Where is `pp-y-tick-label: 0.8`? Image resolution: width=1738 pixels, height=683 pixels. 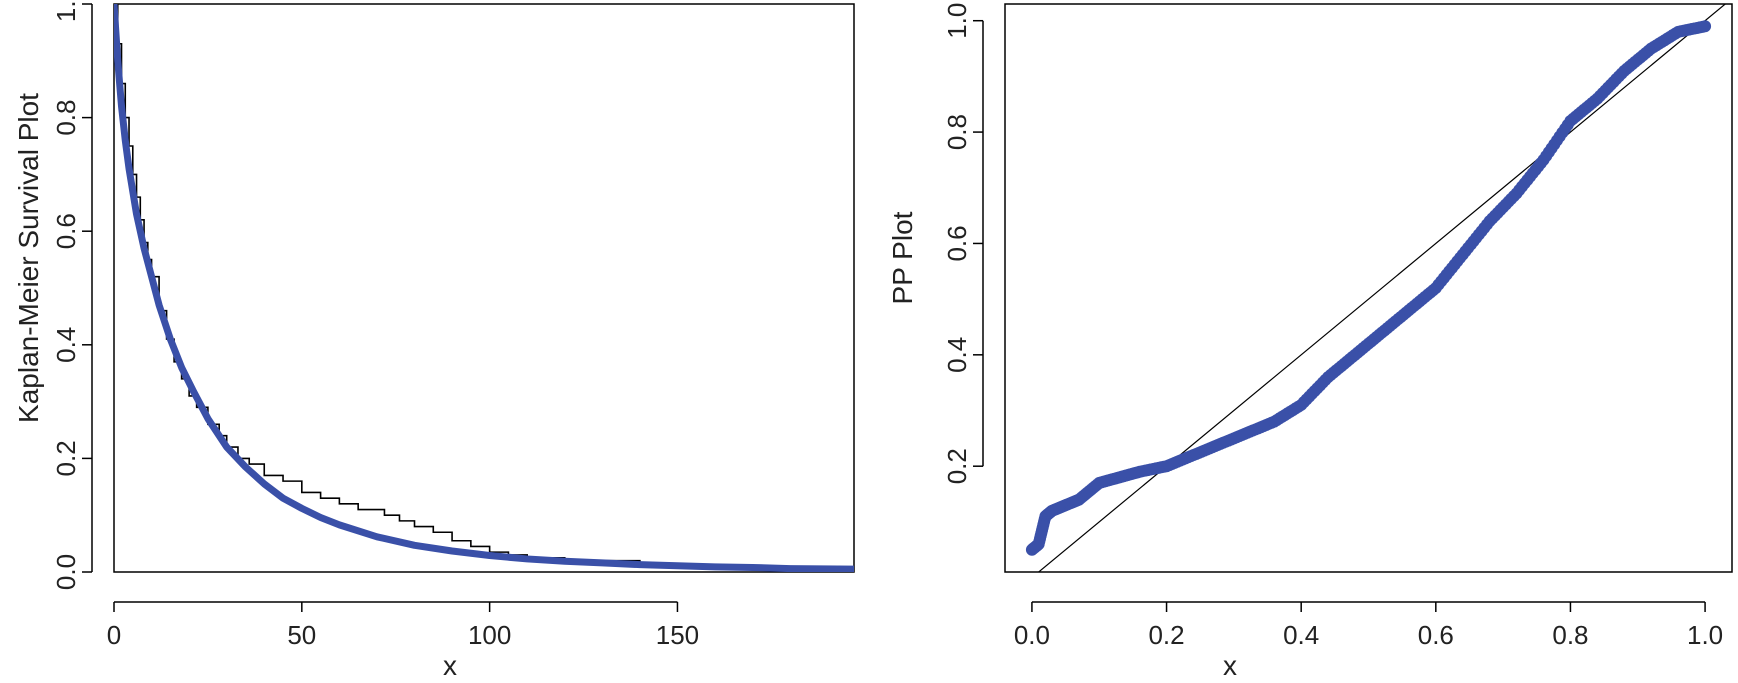 pp-y-tick-label: 0.8 is located at coordinates (957, 132).